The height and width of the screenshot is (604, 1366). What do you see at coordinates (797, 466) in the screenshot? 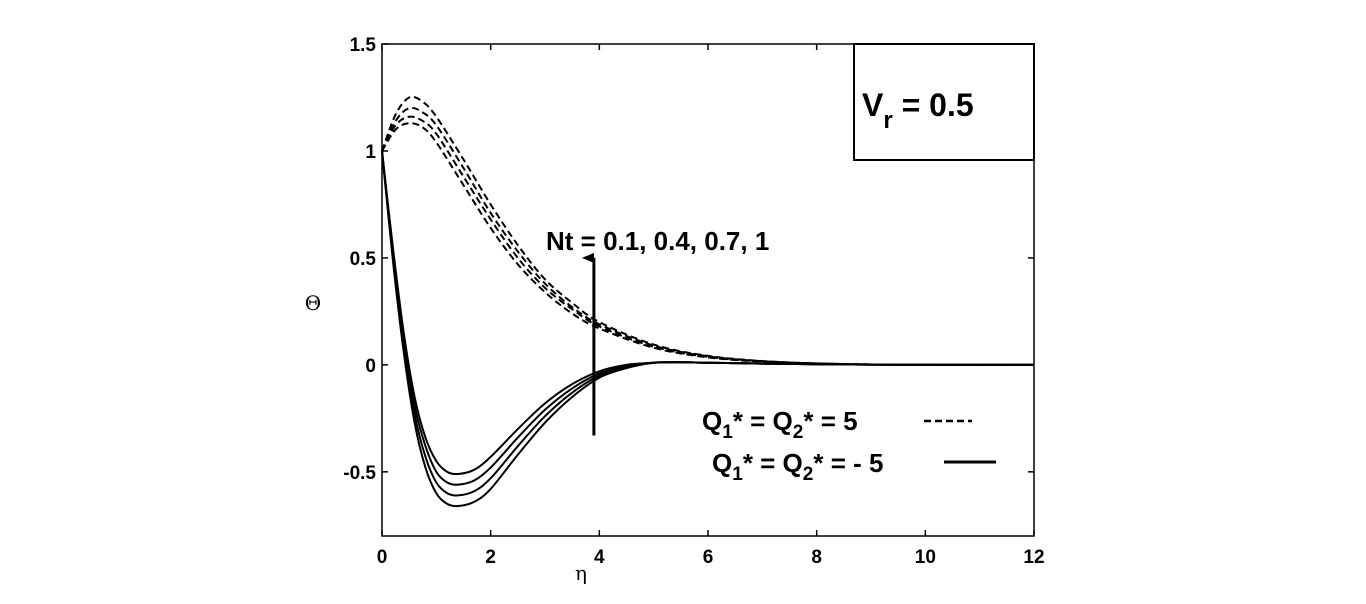
I see `legend-label-solid: Q1* = Q2* = - 5` at bounding box center [797, 466].